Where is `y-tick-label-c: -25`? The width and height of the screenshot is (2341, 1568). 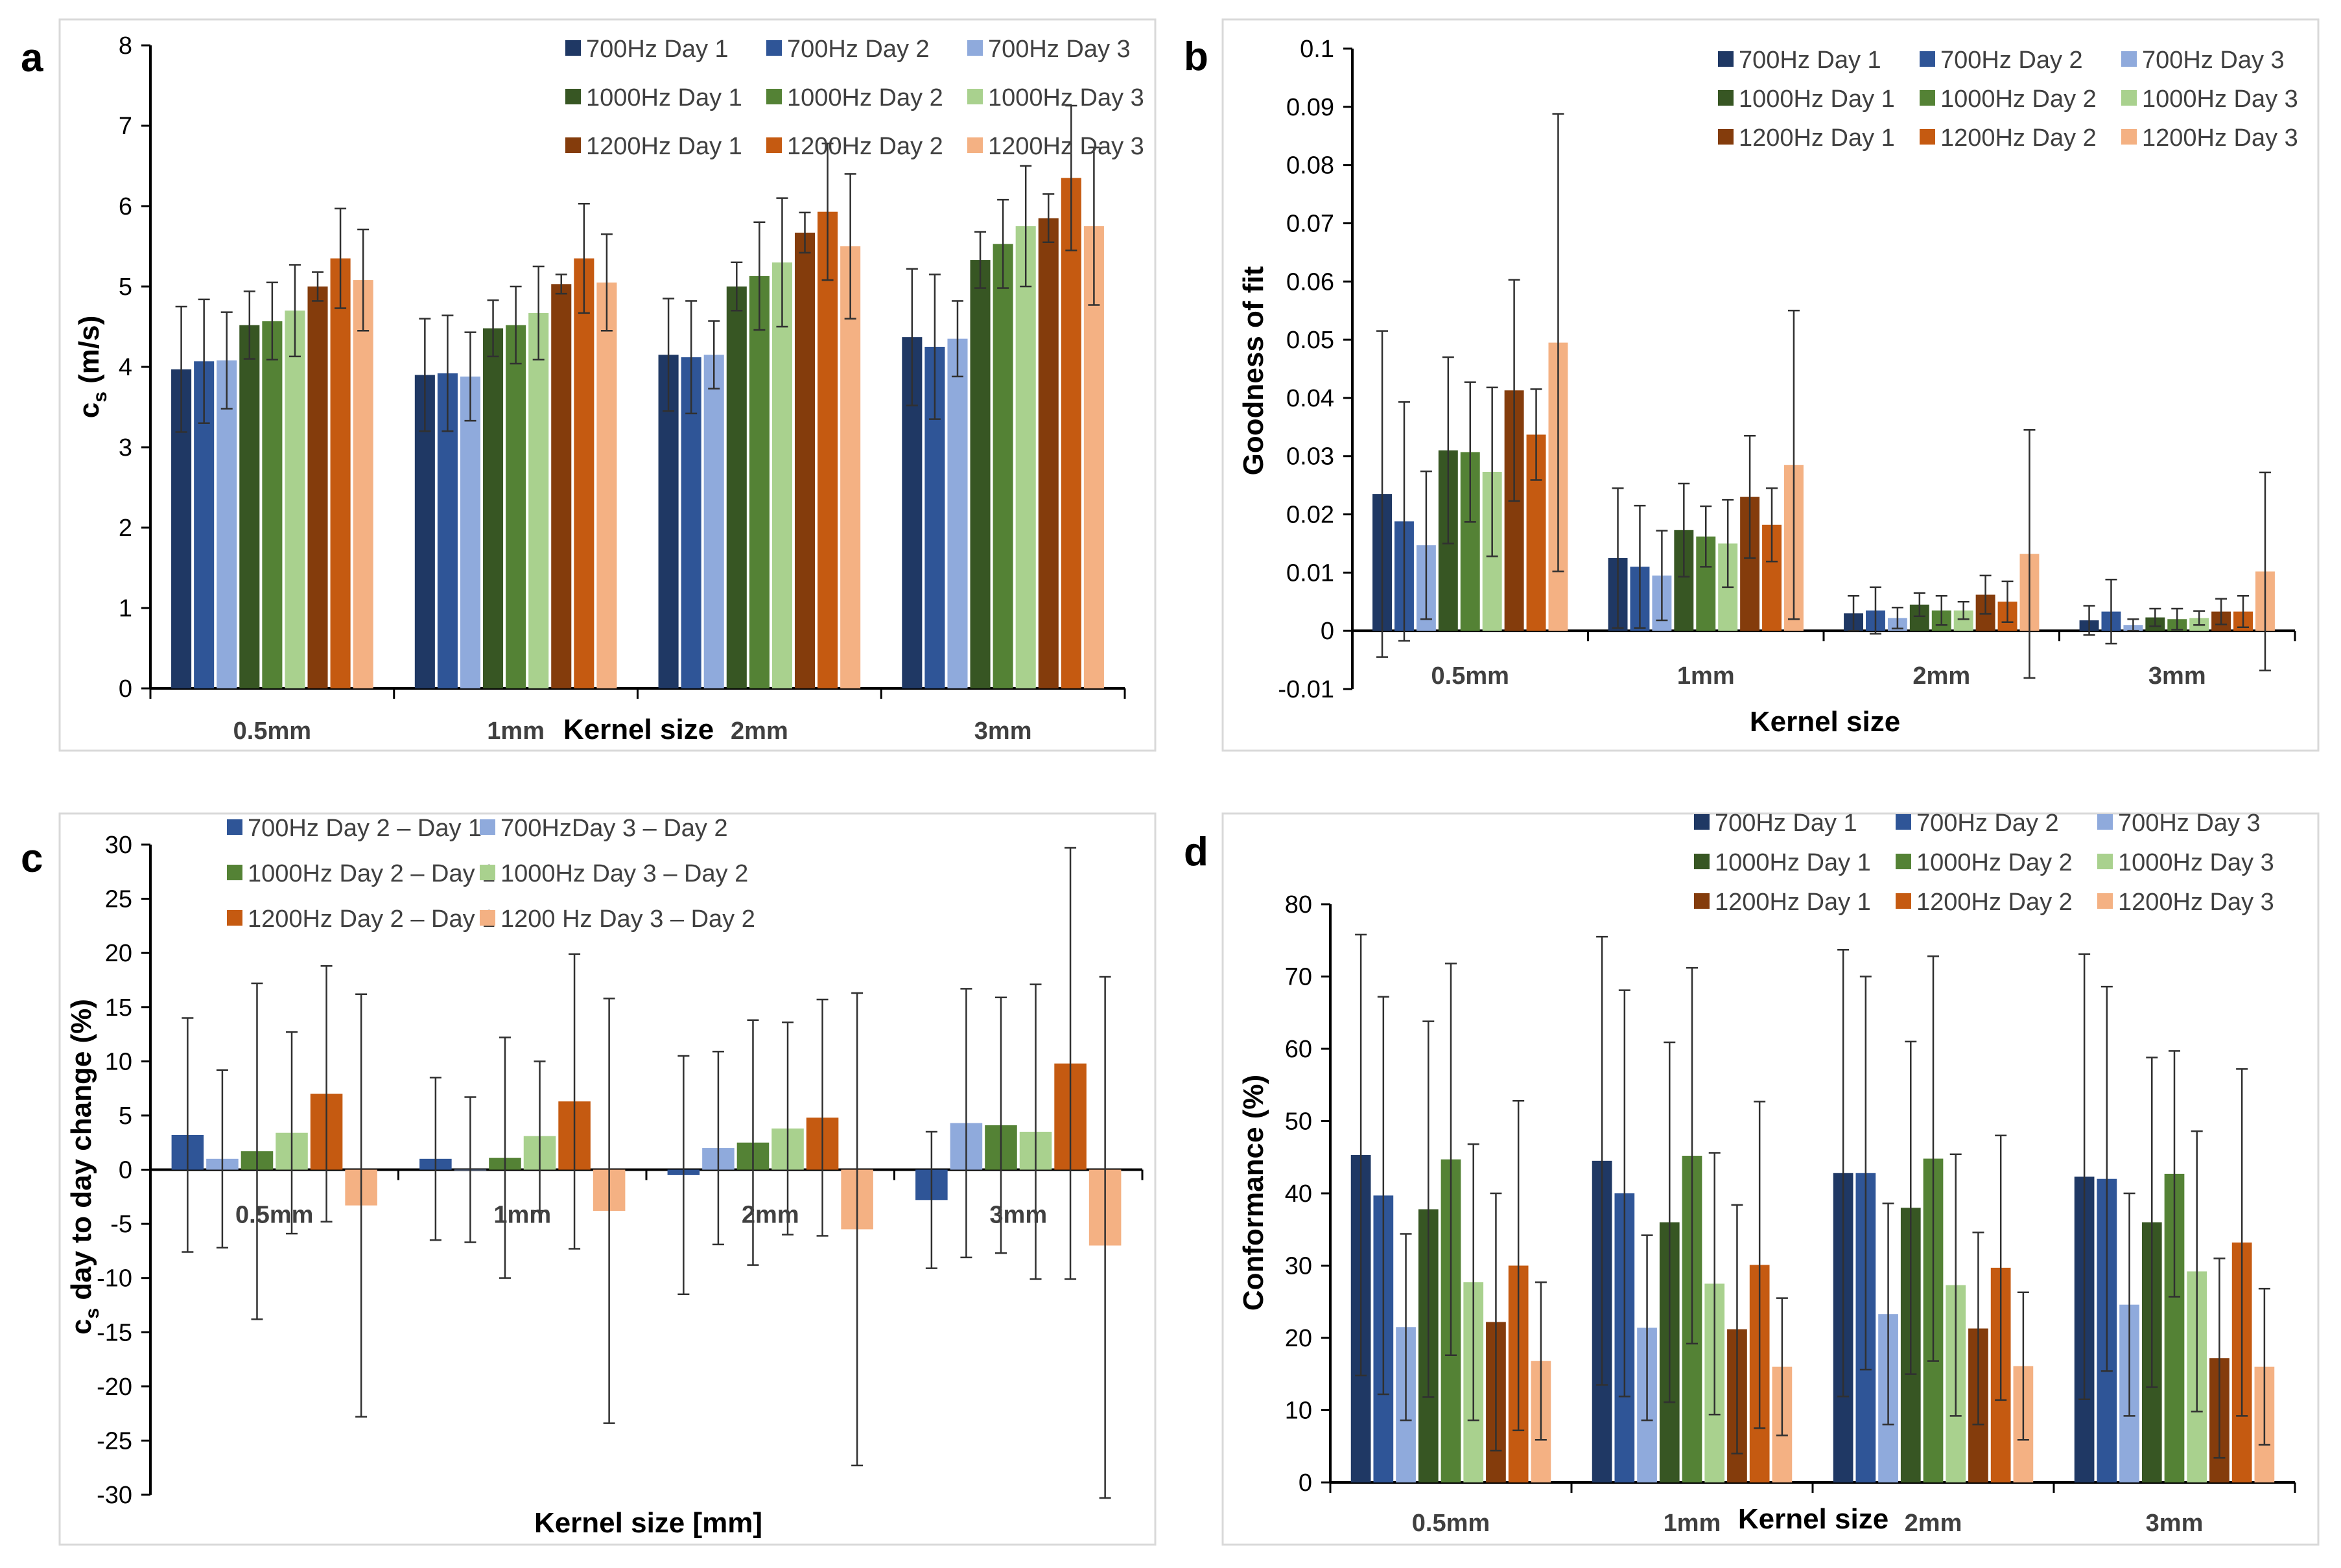 y-tick-label-c: -25 is located at coordinates (115, 1441).